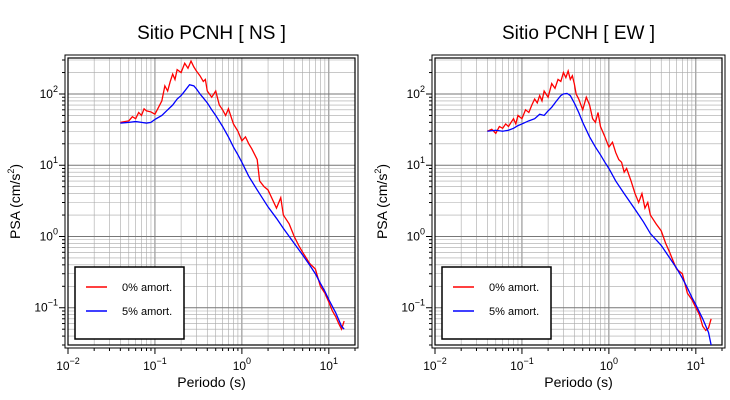 The image size is (730, 400). I want to click on chart-title: Sitio PCNH [ NS ], so click(211, 33).